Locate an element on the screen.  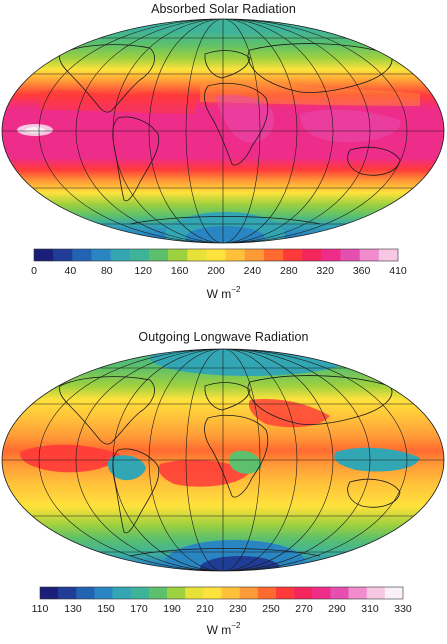
colorbar-tick-label: 290 is located at coordinates (337, 608).